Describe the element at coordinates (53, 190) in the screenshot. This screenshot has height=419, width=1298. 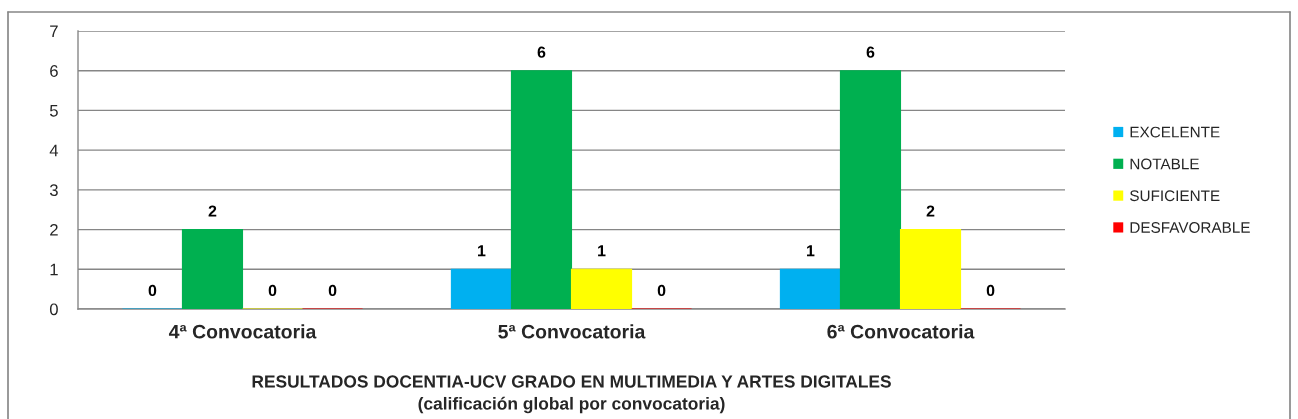
I see `y-tick-label: 3` at that location.